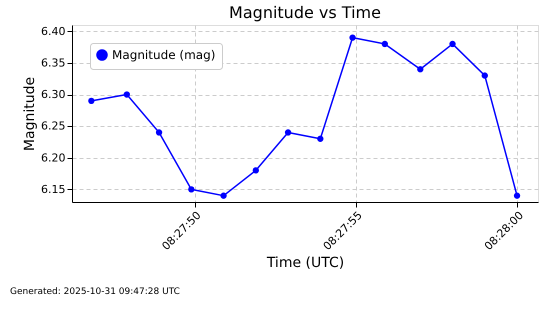 This screenshot has width=560, height=314. I want to click on y-tick-label: 6.25, so click(53, 126).